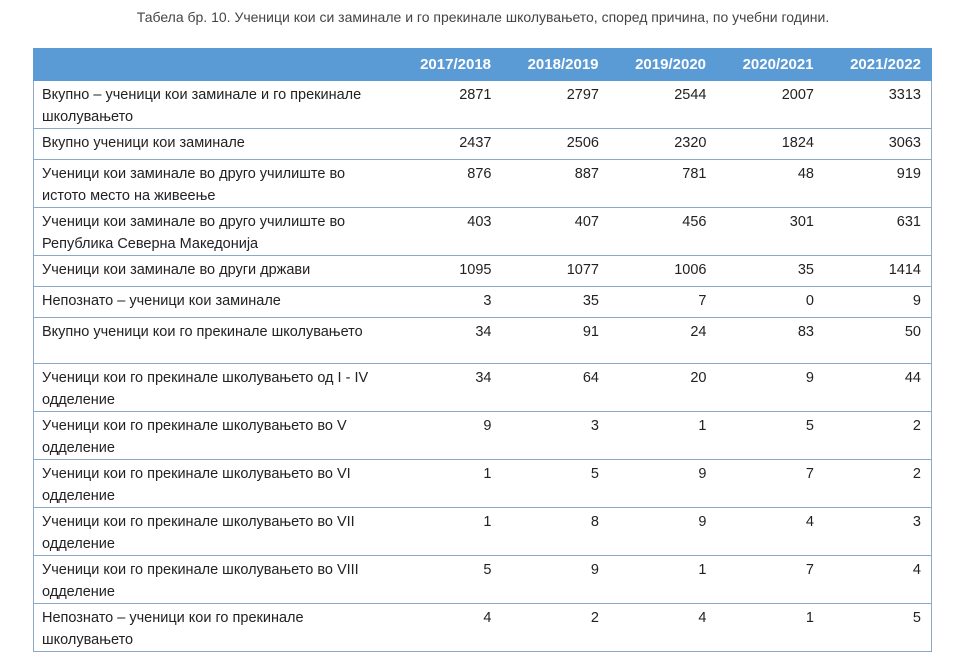 This screenshot has width=966, height=652. I want to click on table-row: Непознато – ученици кои заминале 3 35 7 0 9, so click(482, 302).